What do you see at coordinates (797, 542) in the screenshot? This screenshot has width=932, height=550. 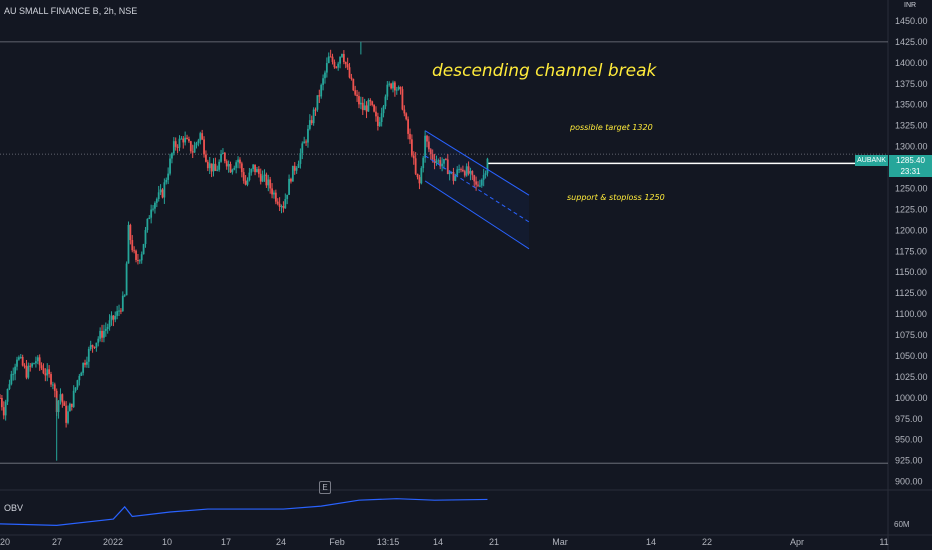 I see `x-tick-label: Apr` at bounding box center [797, 542].